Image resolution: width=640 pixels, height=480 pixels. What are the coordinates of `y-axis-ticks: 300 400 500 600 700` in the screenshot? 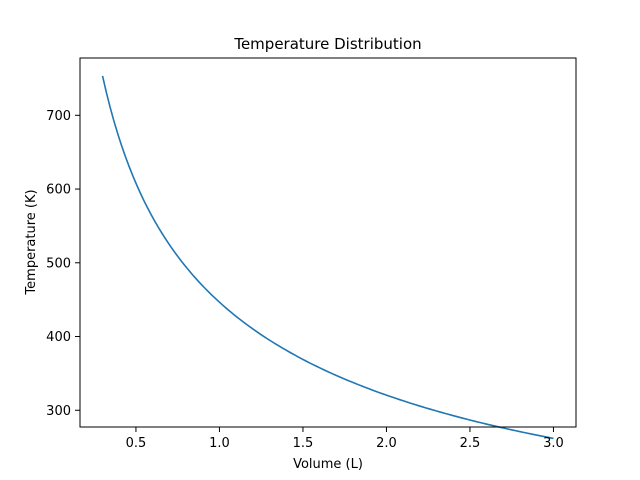 It's located at (63, 264).